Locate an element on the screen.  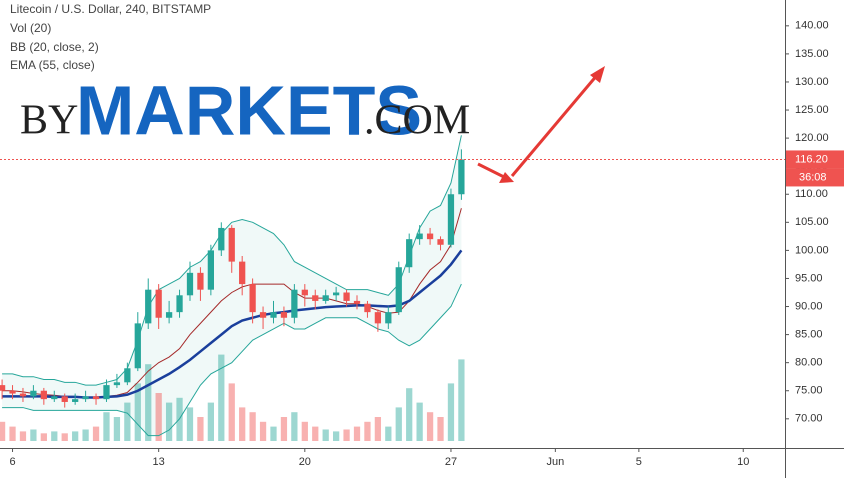
y-tick-label: 95.00 is located at coordinates (809, 278).